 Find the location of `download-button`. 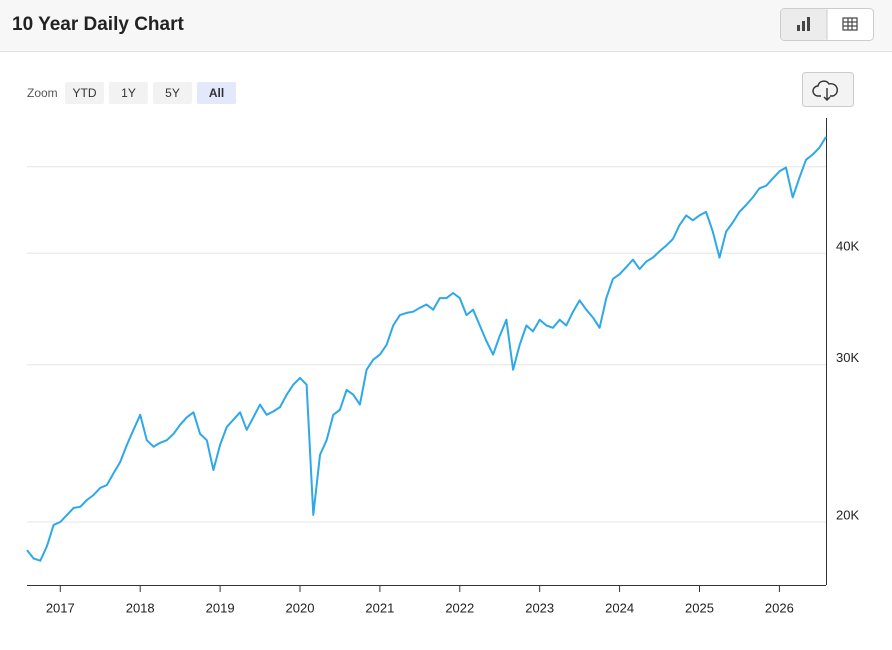

download-button is located at coordinates (828, 89).